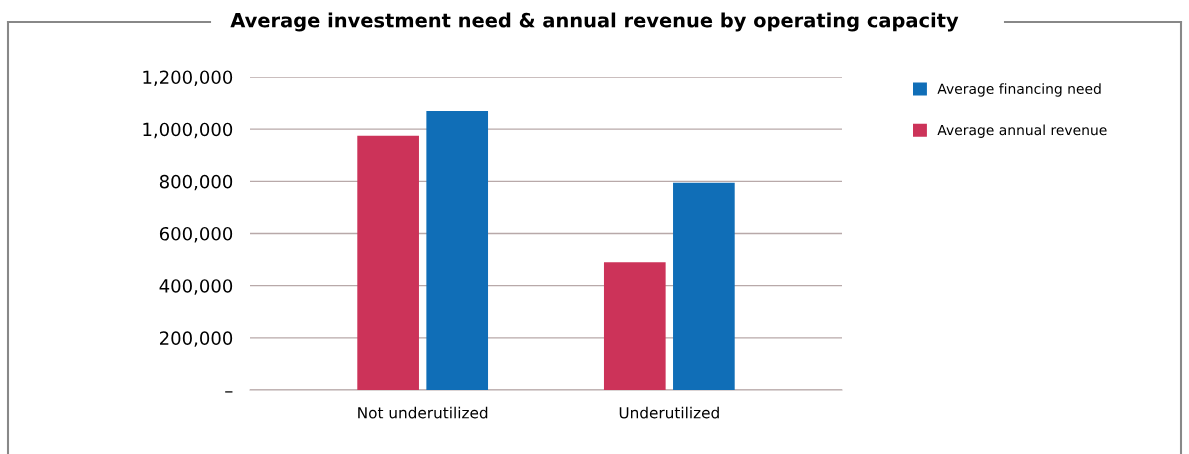  I want to click on y-tick-label: 600,000, so click(196, 234).